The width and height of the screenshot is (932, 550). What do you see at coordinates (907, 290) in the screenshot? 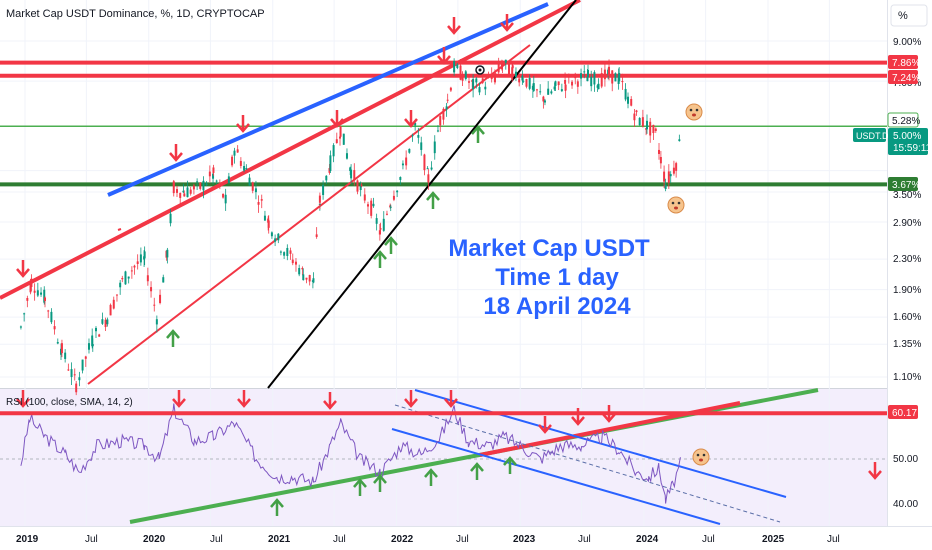
I see `price-tick: 1.90%` at bounding box center [907, 290].